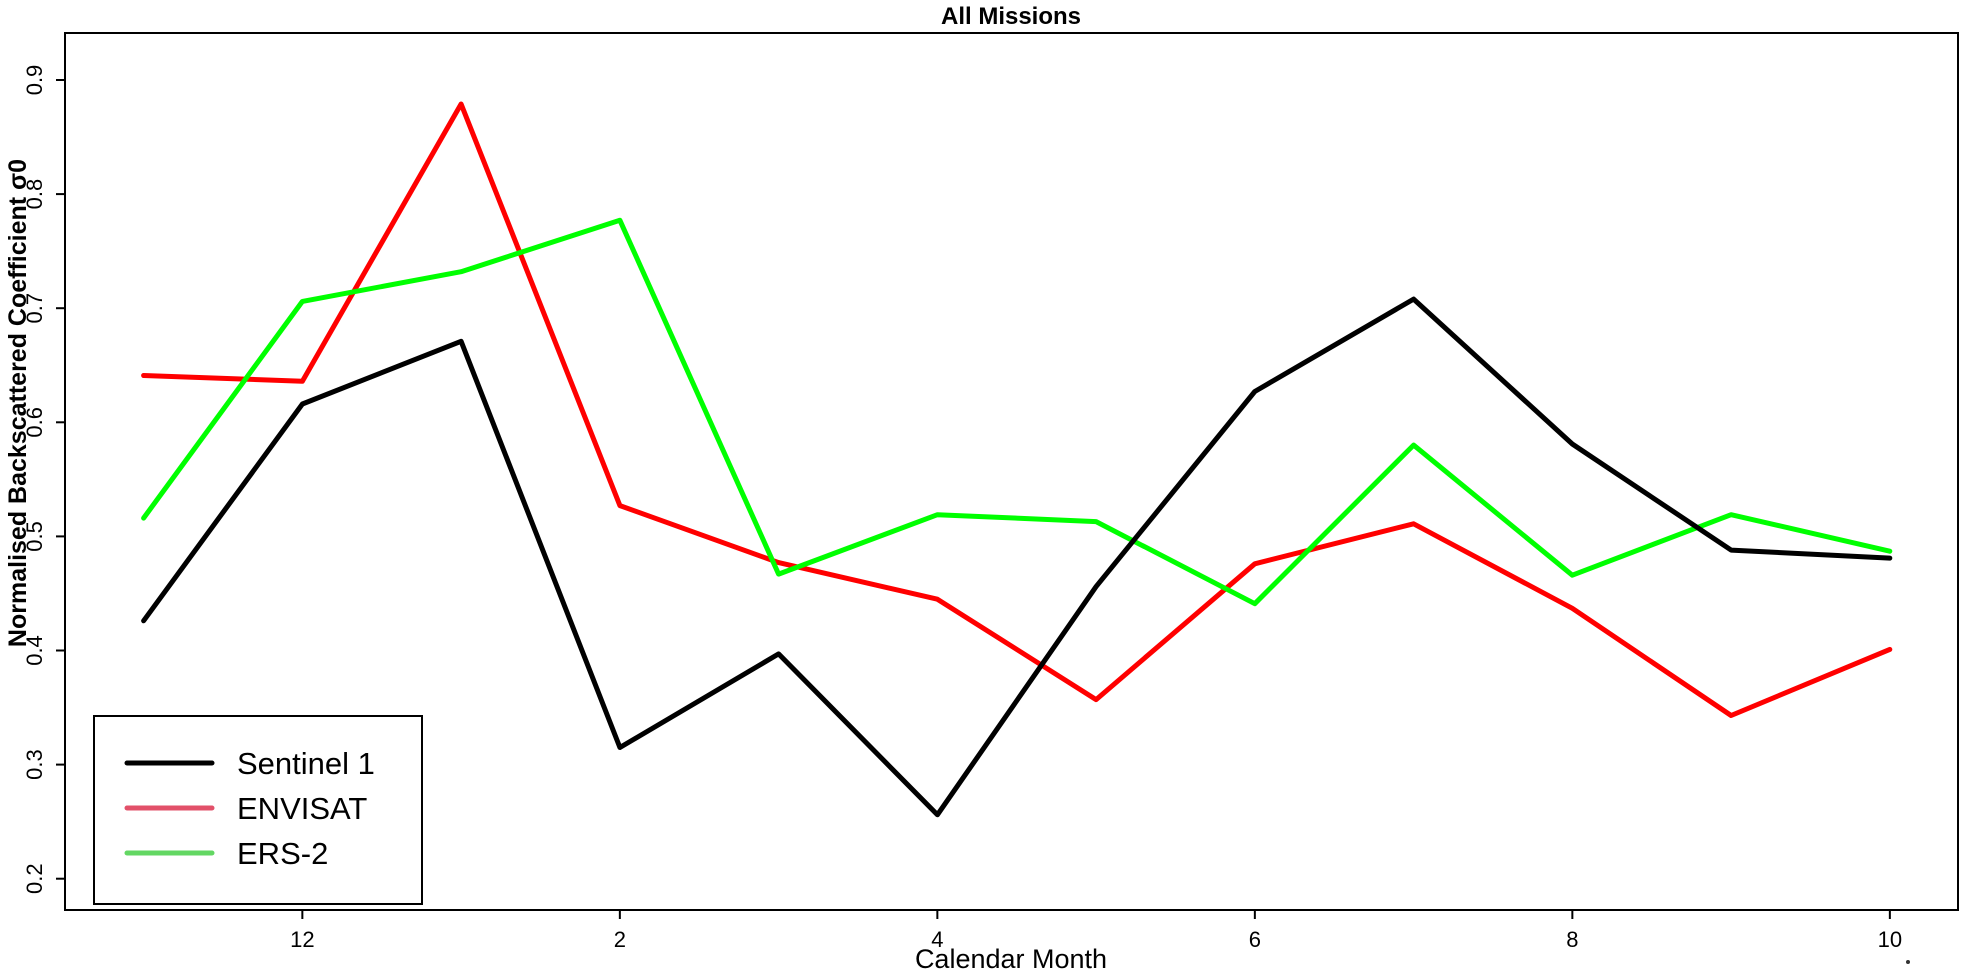  I want to click on x-tick-label: 12, so click(302, 939).